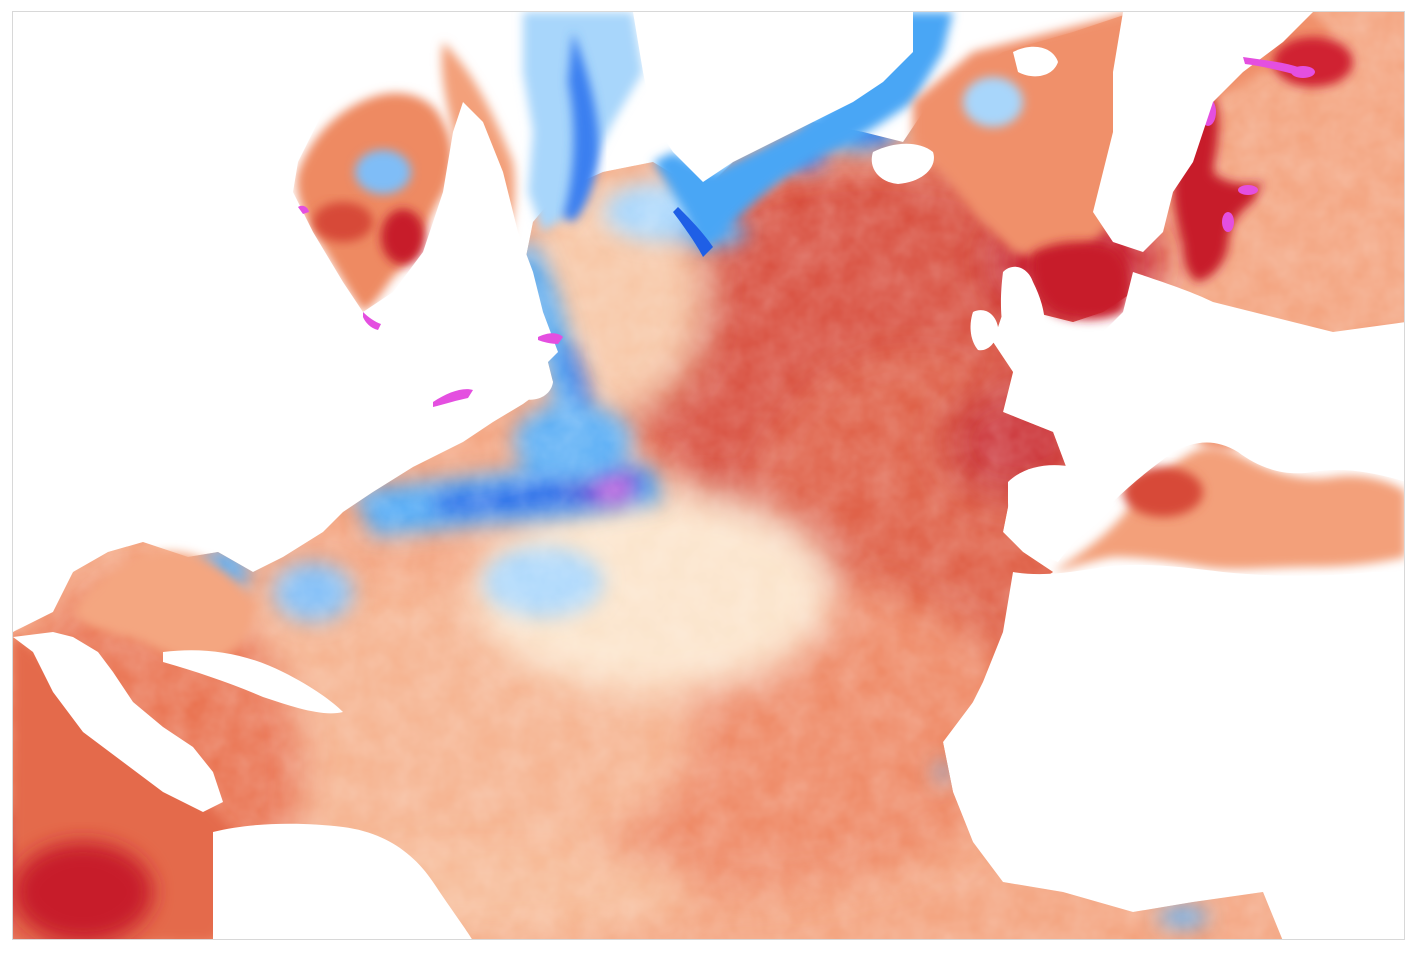  I want to click on hudson-bay-region, so click(374, 202).